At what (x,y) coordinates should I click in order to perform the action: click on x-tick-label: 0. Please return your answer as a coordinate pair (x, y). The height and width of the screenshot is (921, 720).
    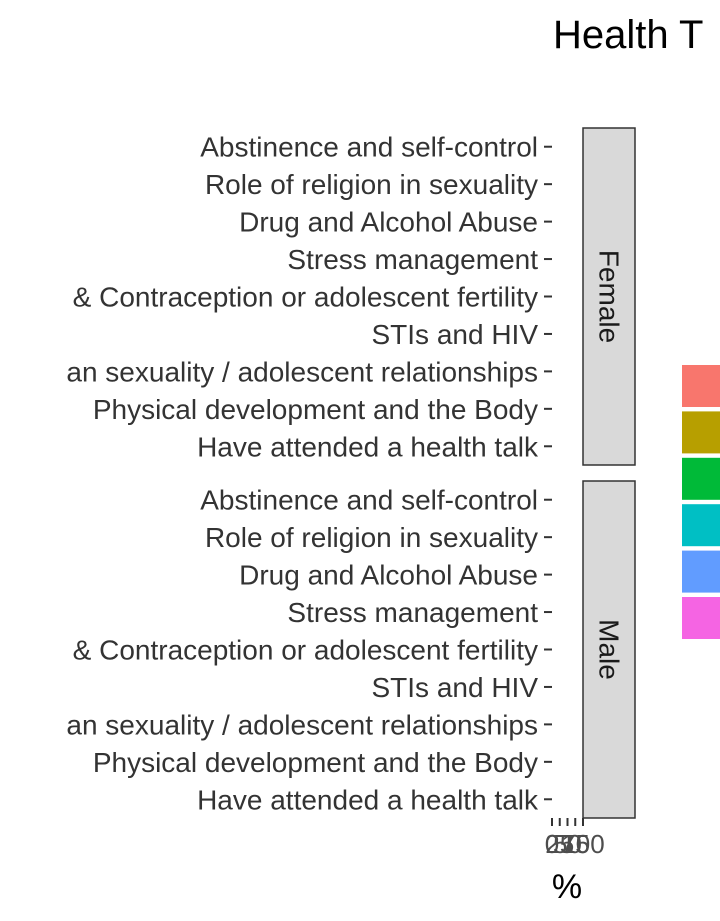
    Looking at the image, I should click on (552, 844).